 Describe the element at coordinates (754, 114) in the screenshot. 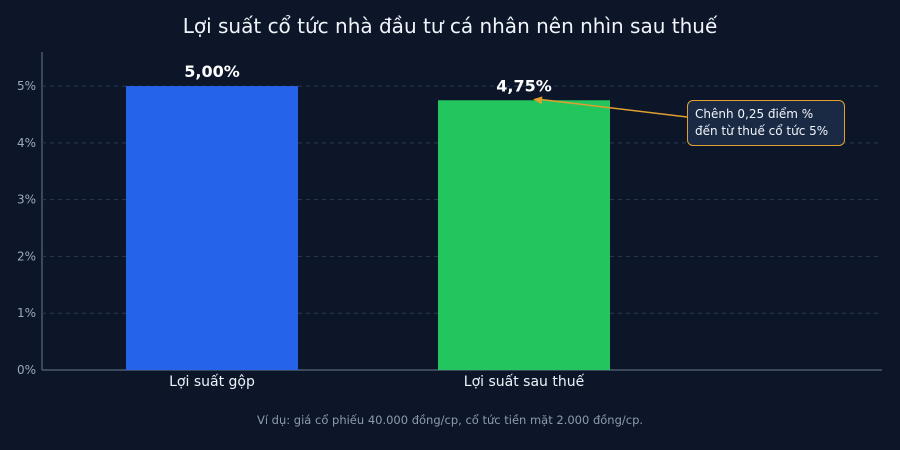

I see `annotation-line-1: Chênh 0,25 điểm %` at that location.